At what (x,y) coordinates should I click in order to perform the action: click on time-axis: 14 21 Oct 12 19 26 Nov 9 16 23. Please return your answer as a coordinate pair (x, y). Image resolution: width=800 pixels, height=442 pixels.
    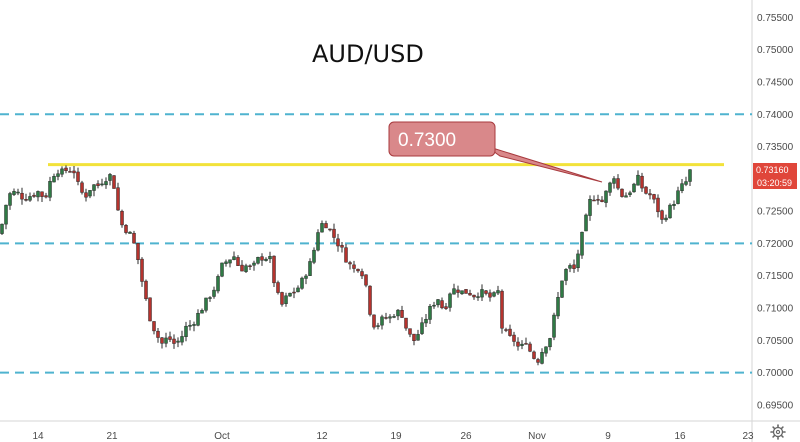
    Looking at the image, I should click on (393, 436).